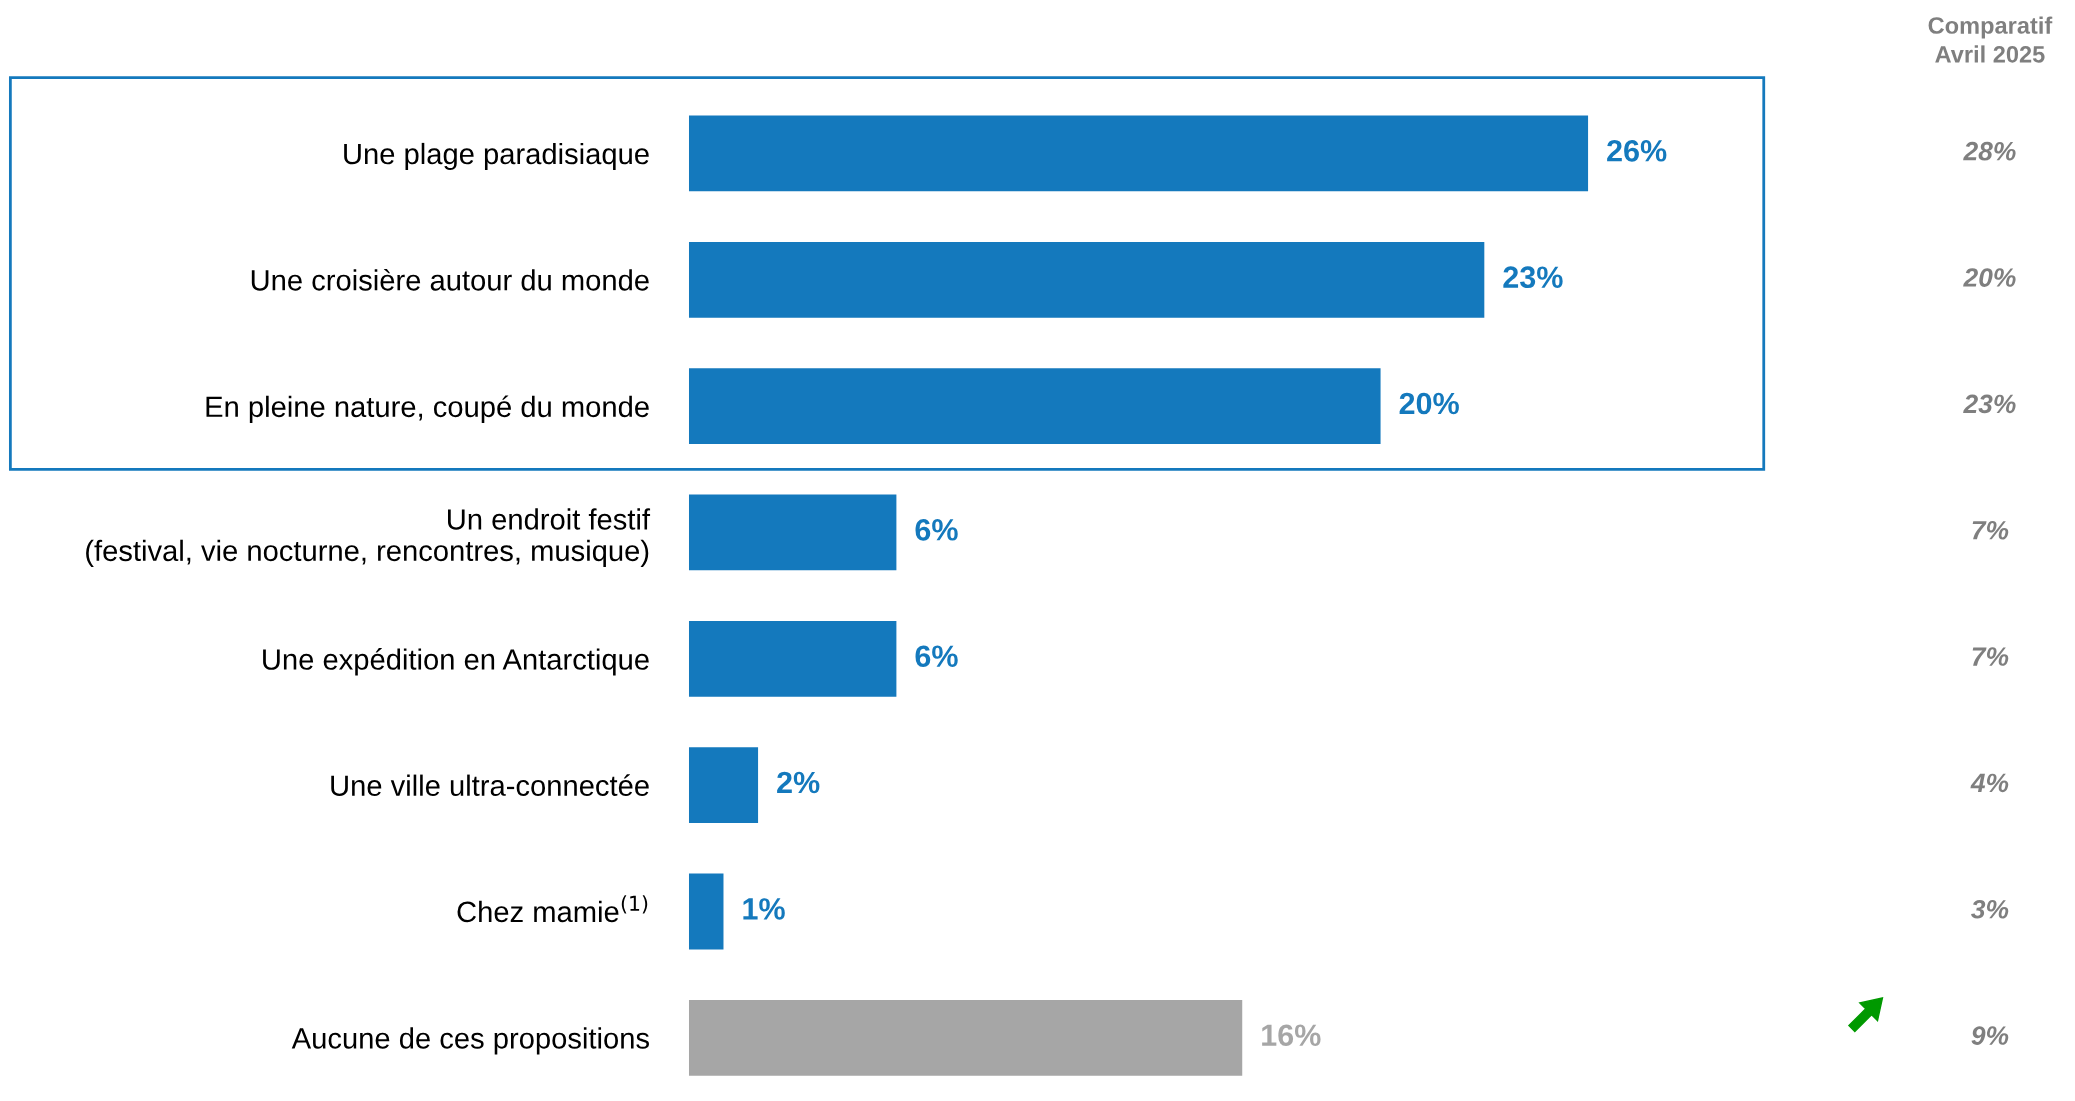  Describe the element at coordinates (1429, 403) in the screenshot. I see `data-label: 20%` at that location.